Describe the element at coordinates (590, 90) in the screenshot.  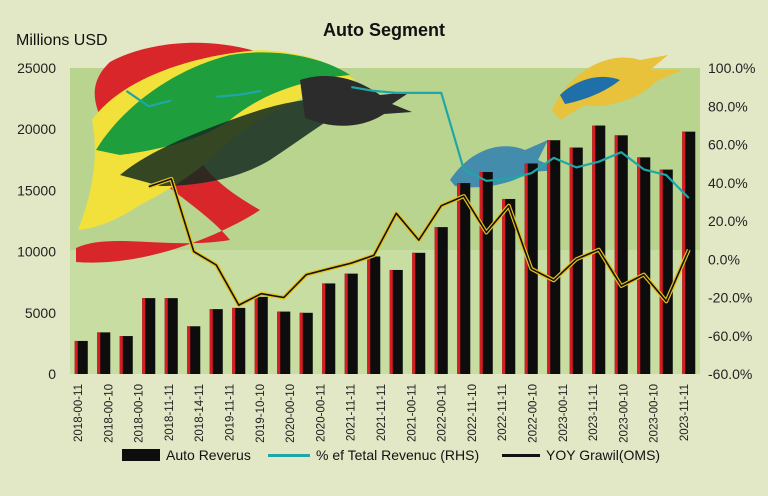
I see `creature-accent` at that location.